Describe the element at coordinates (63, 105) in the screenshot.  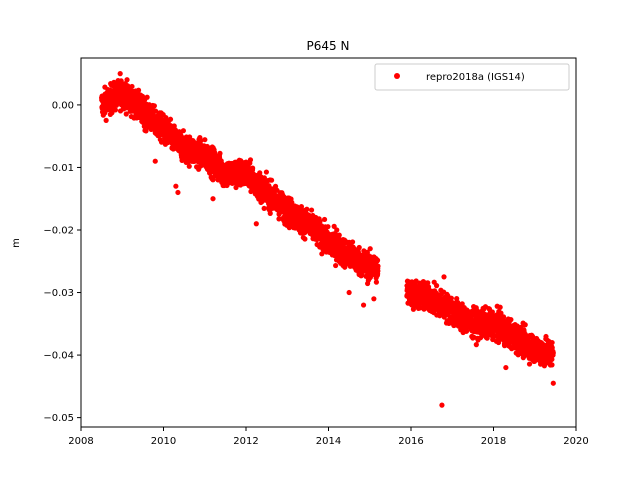
I see `y-tick-label: 0.00` at that location.